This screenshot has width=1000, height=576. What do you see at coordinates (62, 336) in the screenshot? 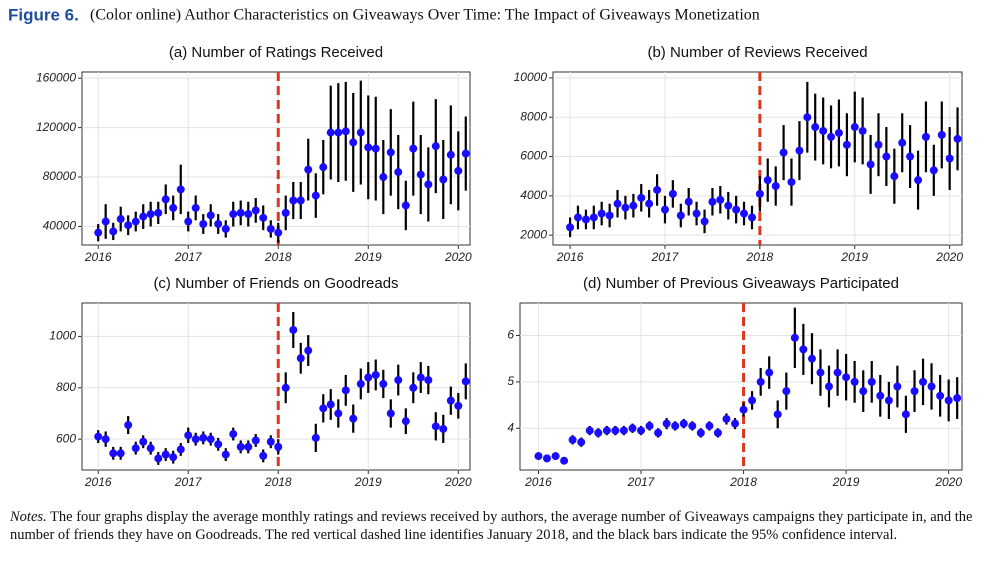
I see `y-tick-label: 1000` at bounding box center [62, 336].